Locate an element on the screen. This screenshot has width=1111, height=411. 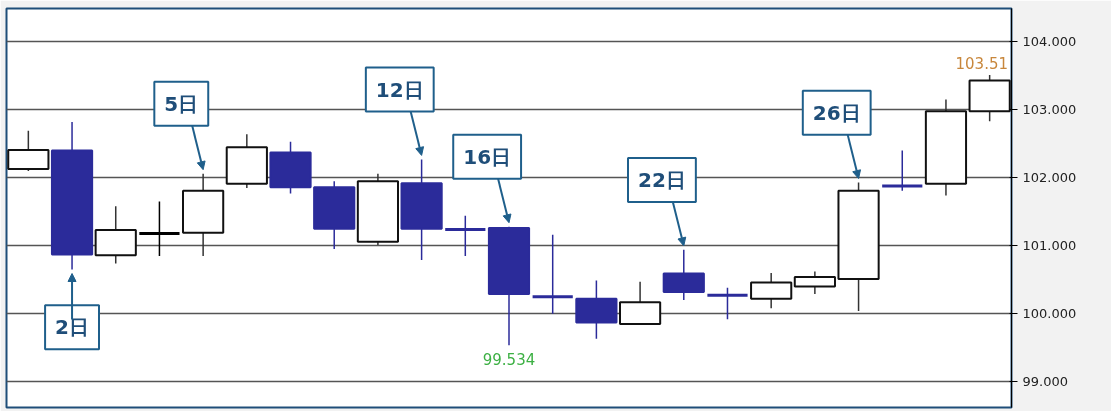
text: 99.534 is located at coordinates (509, 360).